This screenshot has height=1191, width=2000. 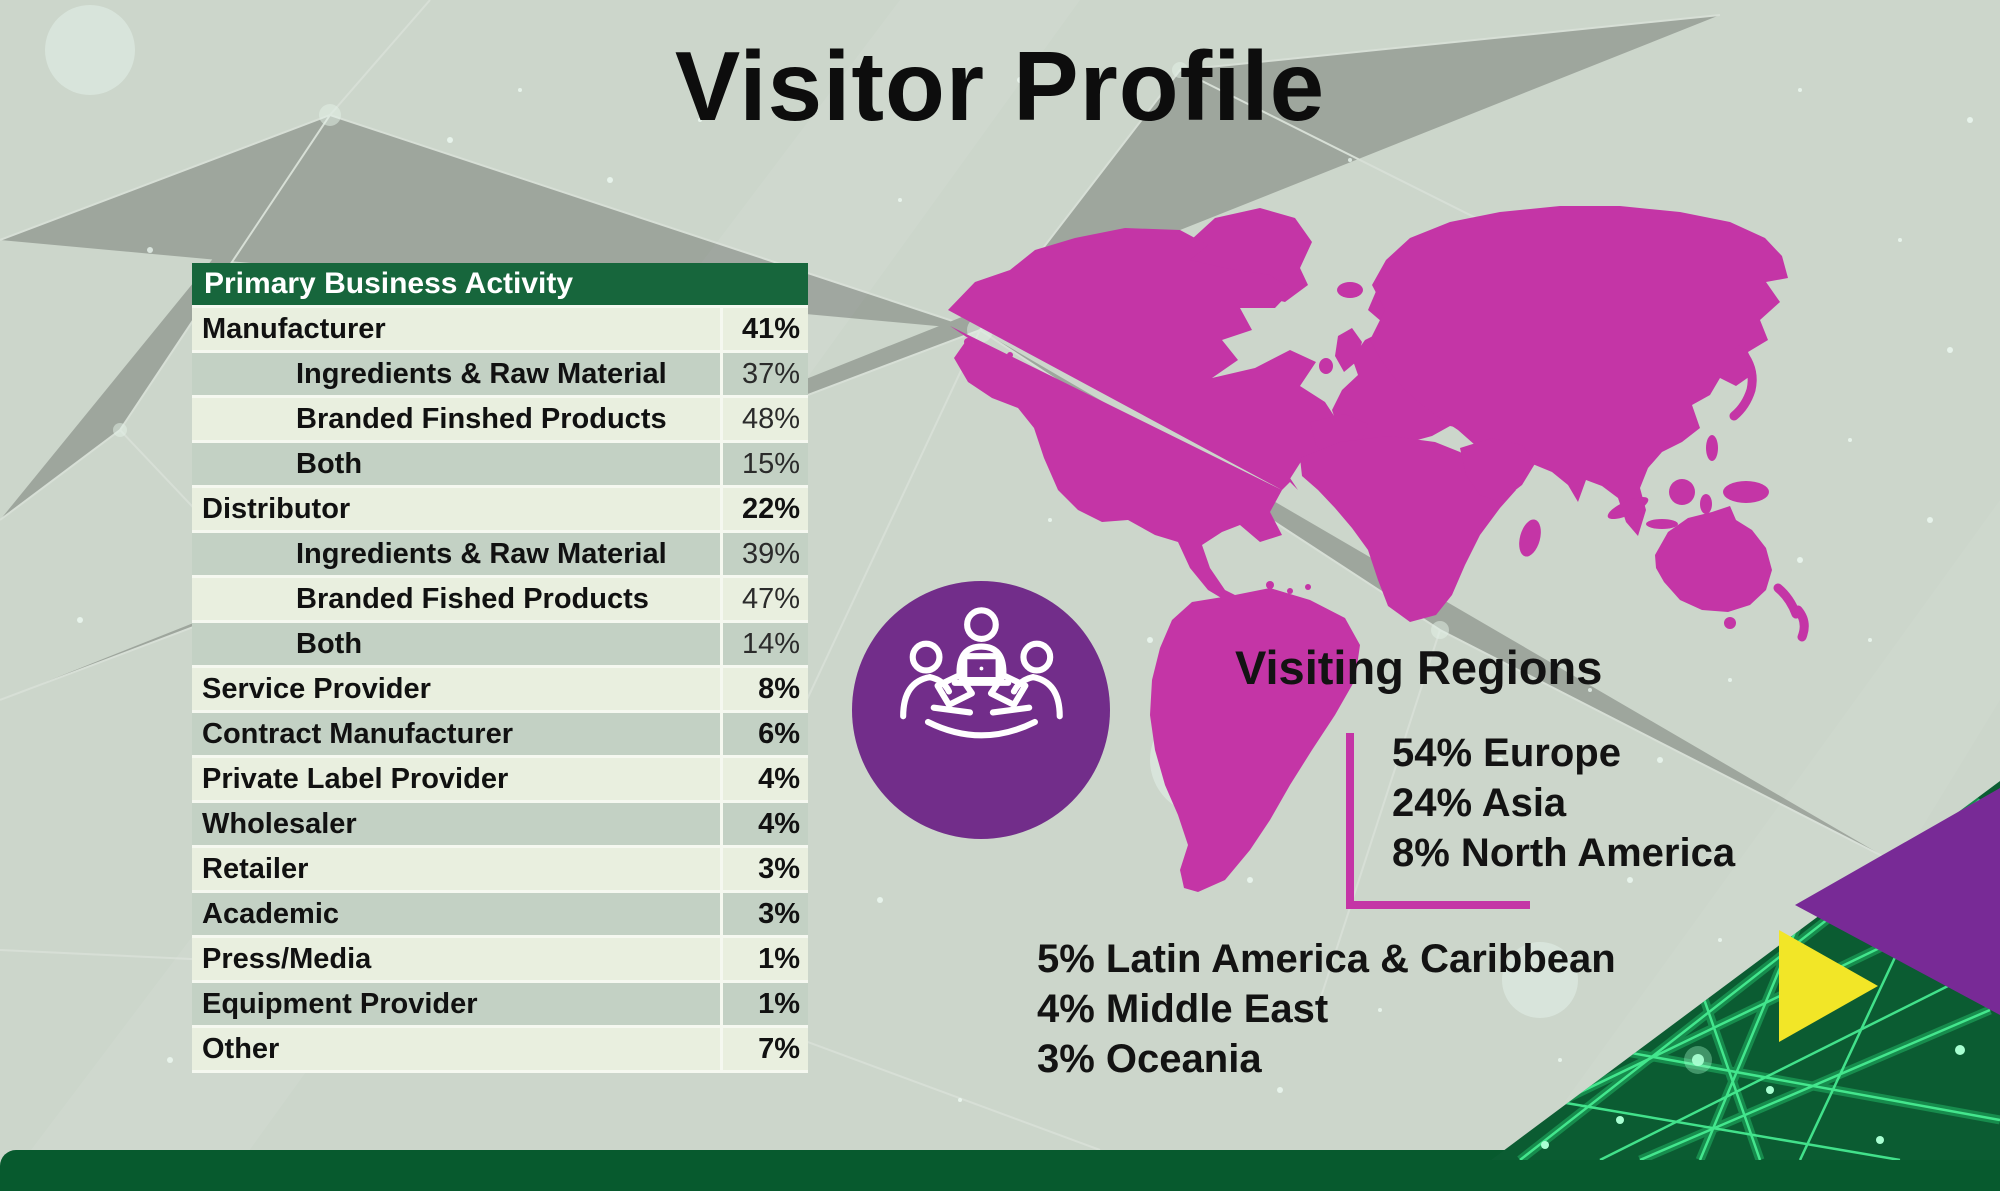 What do you see at coordinates (287, 958) in the screenshot?
I see `row-label: Press/Media` at bounding box center [287, 958].